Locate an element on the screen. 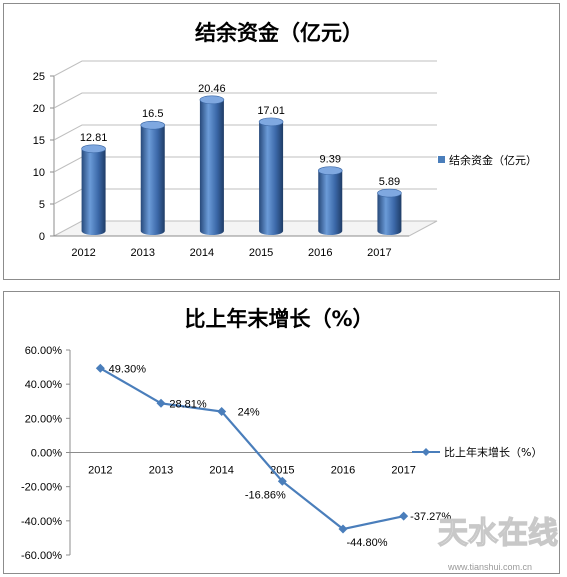  data-label: -44.80% is located at coordinates (367, 543).